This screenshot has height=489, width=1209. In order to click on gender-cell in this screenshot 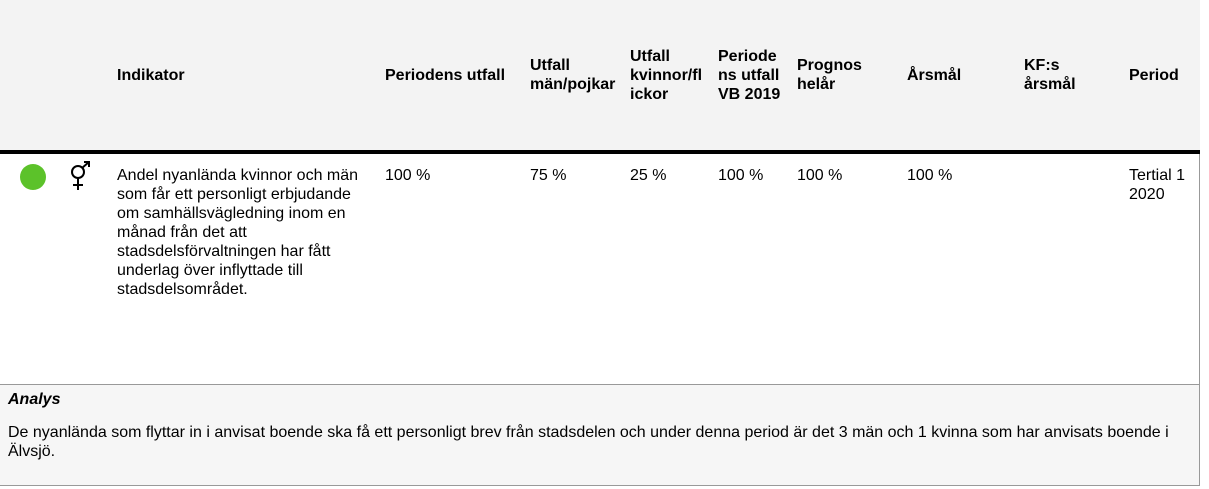, I will do `click(82, 268)`.